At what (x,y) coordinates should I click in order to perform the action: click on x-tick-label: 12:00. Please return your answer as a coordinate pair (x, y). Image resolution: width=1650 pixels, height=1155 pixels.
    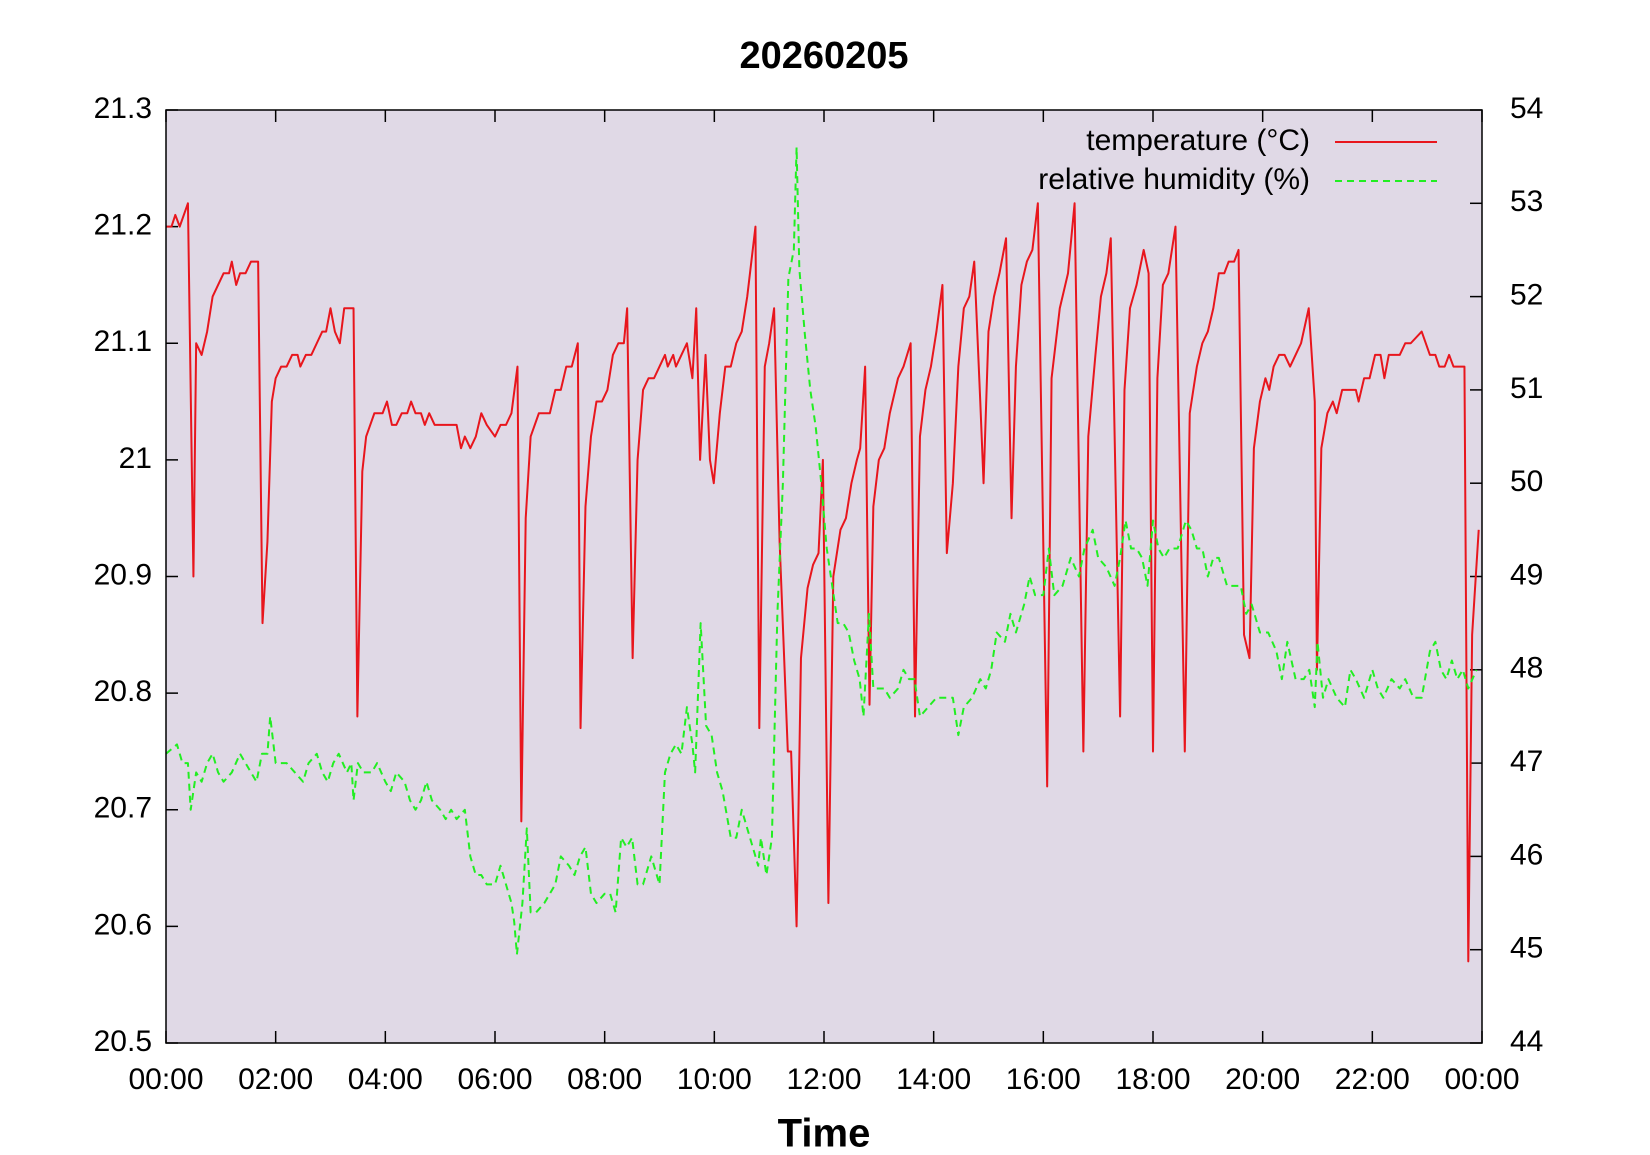
    Looking at the image, I should click on (823, 1079).